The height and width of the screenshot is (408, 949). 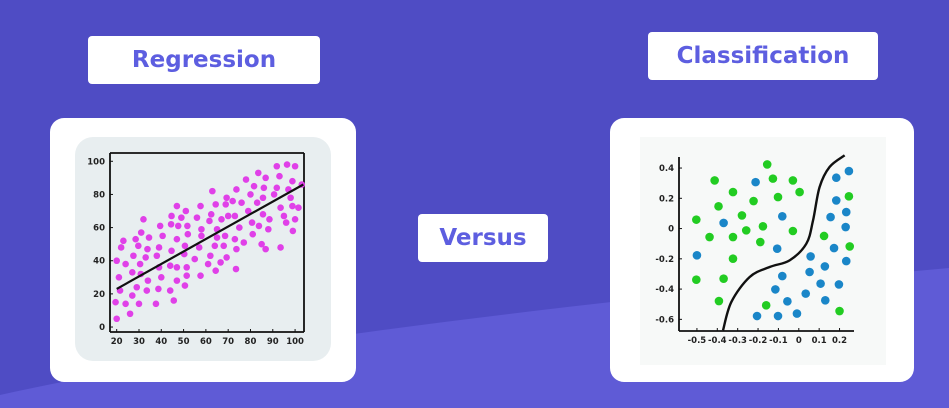 I want to click on x-tick-label: 40, so click(x=161, y=342).